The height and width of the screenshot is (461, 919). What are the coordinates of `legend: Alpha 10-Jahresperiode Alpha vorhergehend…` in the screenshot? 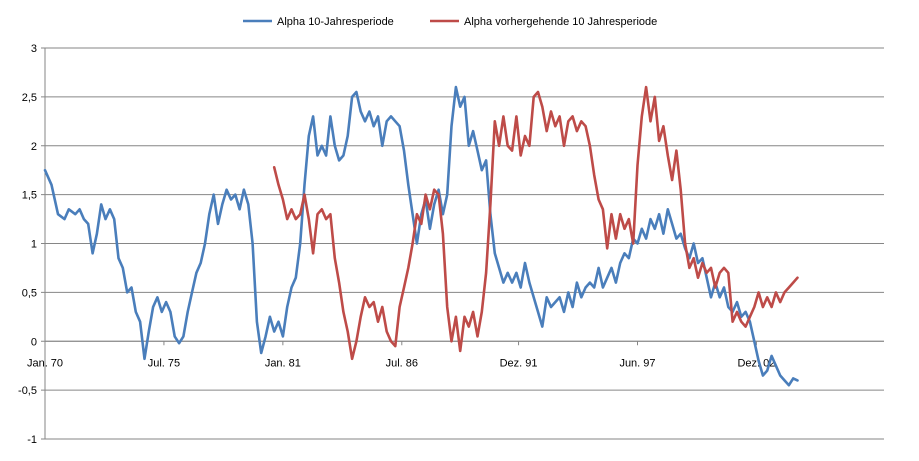 It's located at (450, 22).